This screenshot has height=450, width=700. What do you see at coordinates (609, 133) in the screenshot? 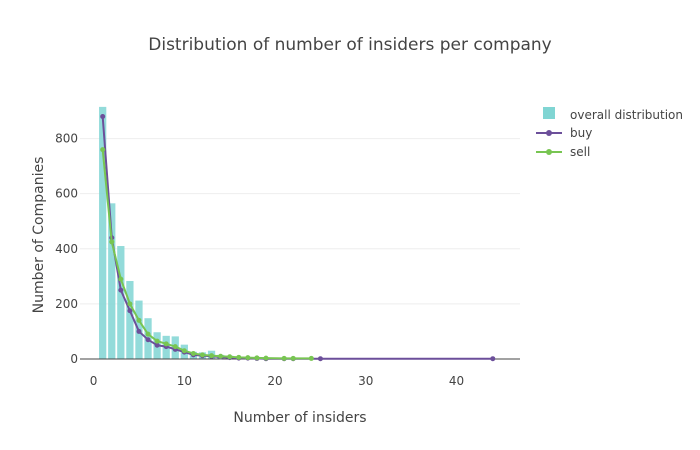
I see `legend: overall distribution buy sell` at bounding box center [609, 133].